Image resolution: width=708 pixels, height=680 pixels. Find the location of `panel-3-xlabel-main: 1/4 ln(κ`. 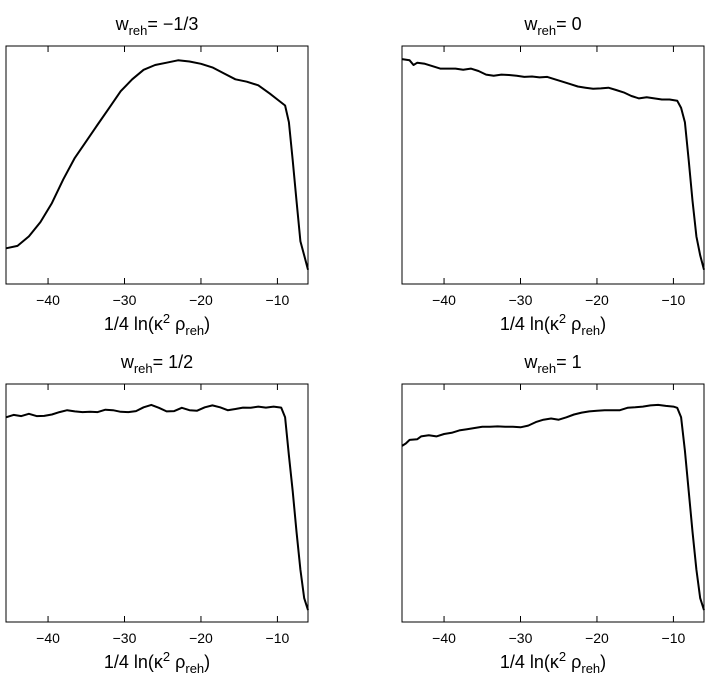

panel-3-xlabel-main: 1/4 ln(κ is located at coordinates (530, 662).